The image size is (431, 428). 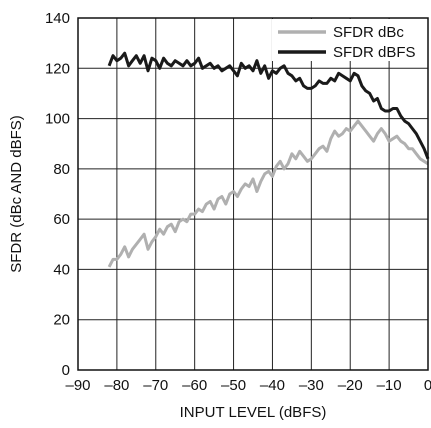 What do you see at coordinates (374, 52) in the screenshot?
I see `legend-label-sfdr-dbfs: SFDR dBFS` at bounding box center [374, 52].